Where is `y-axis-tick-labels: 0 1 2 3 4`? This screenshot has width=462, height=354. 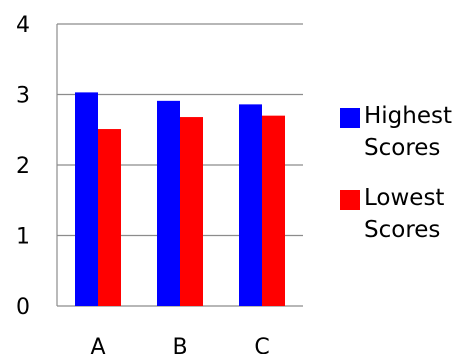
y-axis-tick-labels: 0 1 2 3 4 is located at coordinates (23, 166).